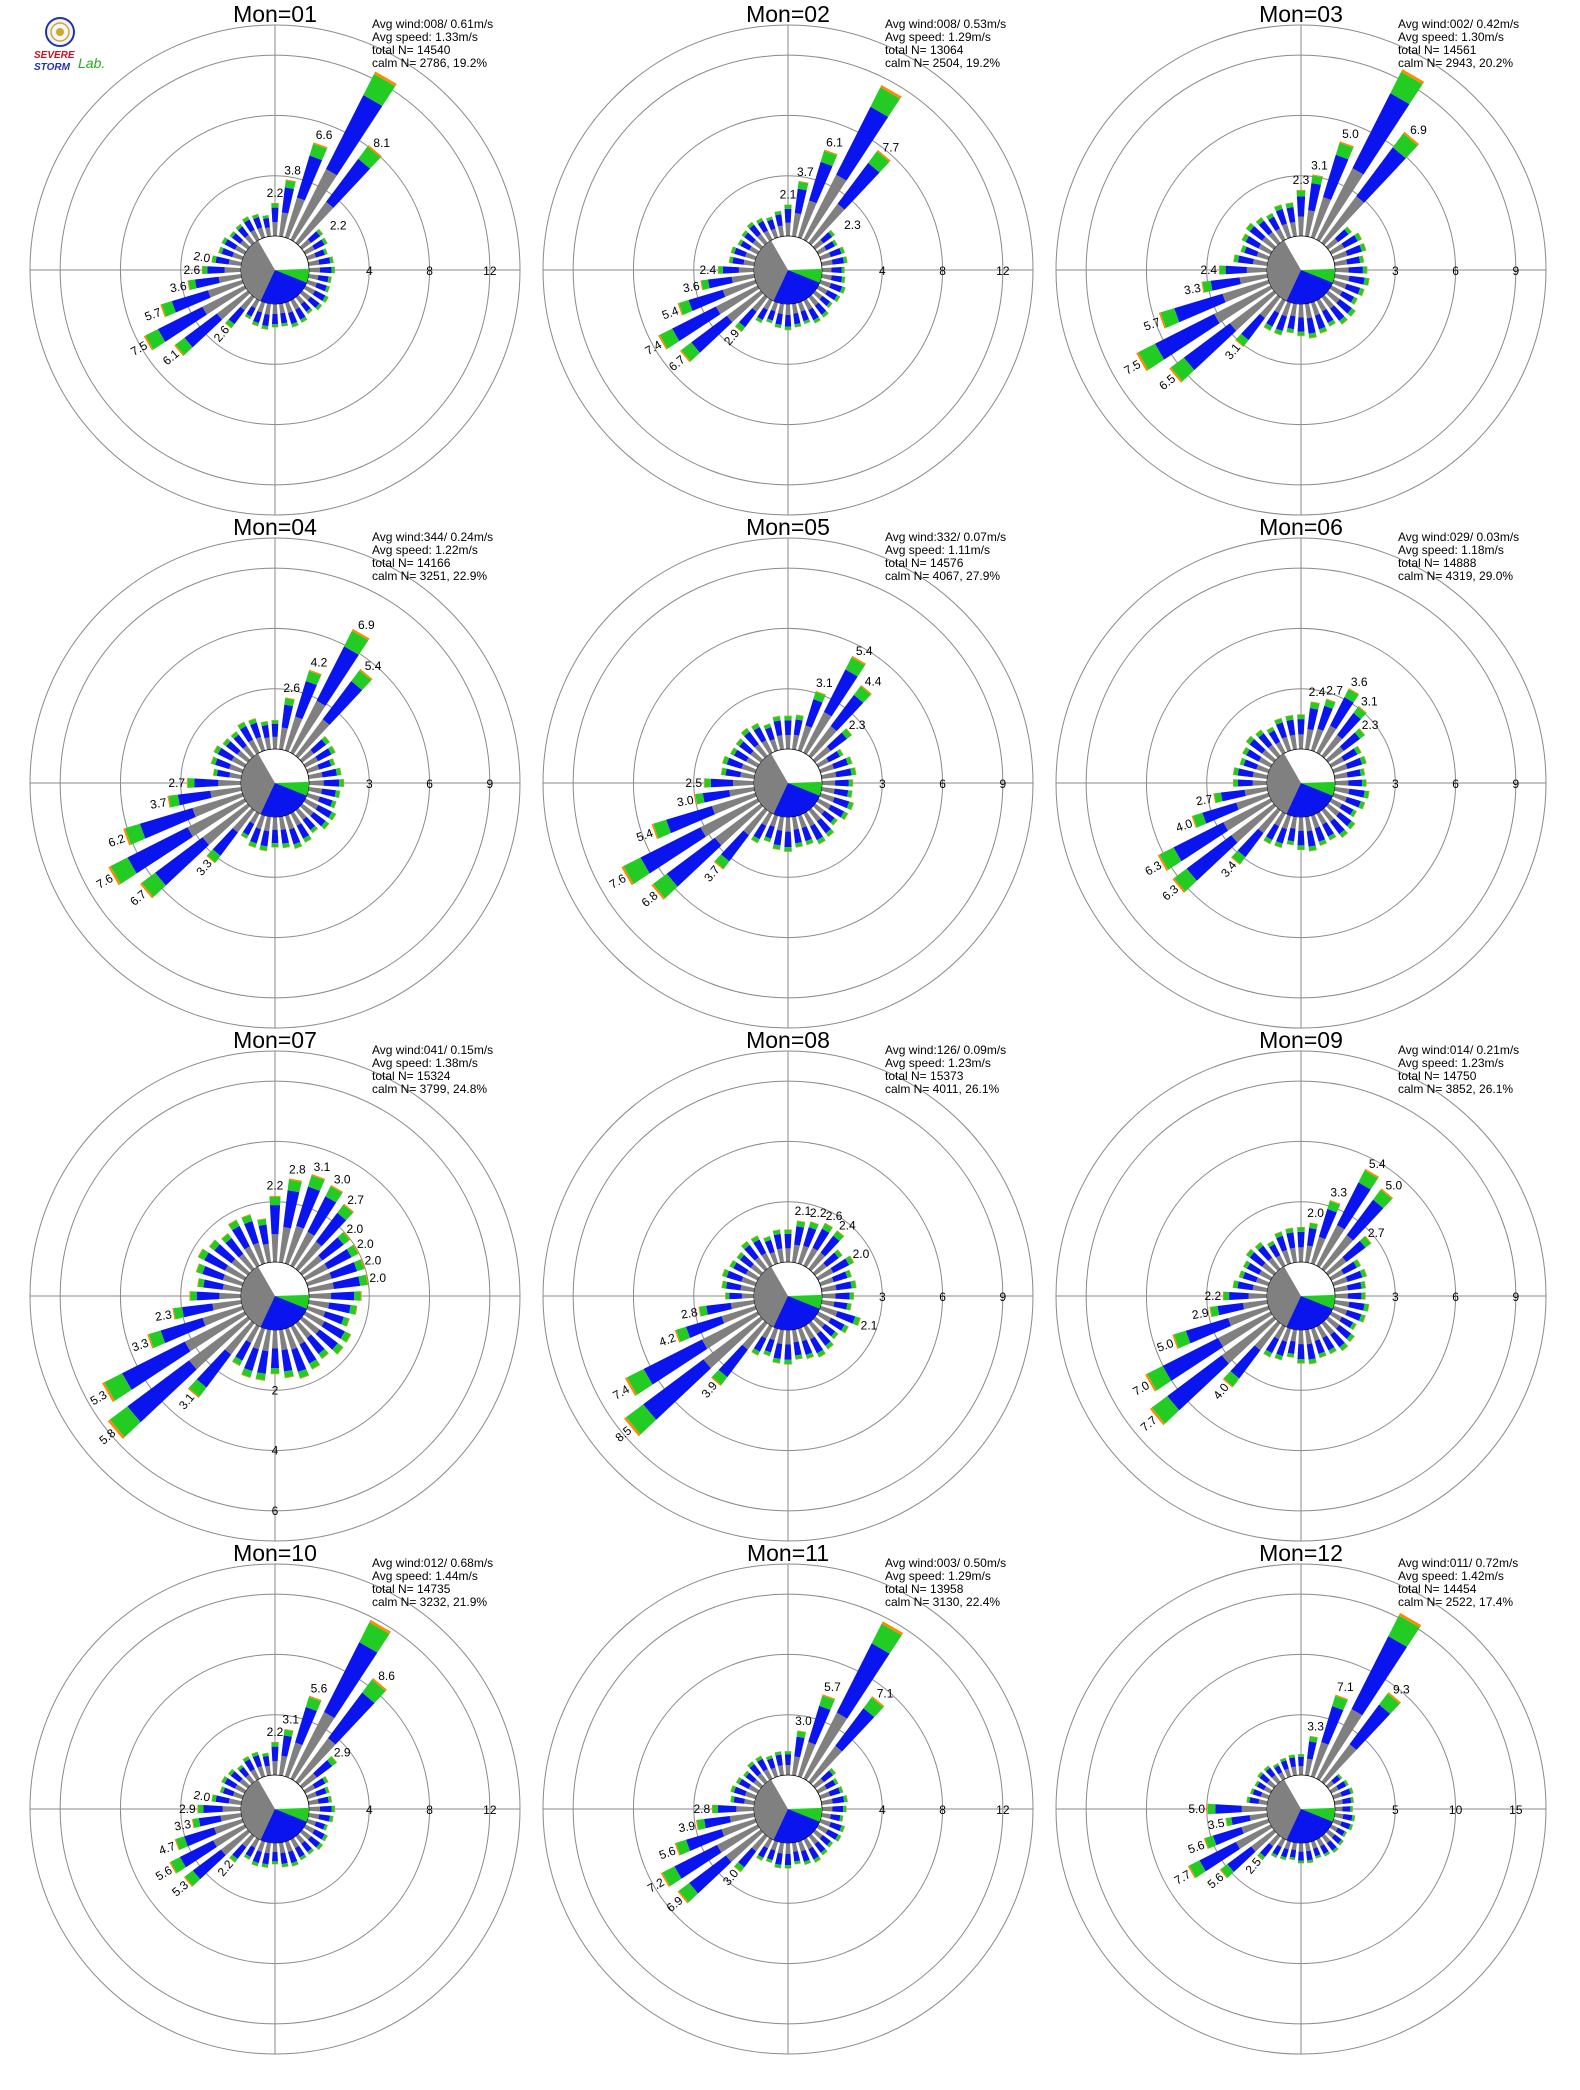 The height and width of the screenshot is (2090, 1580). What do you see at coordinates (1437, 563) in the screenshot?
I see `panel-stat-line: total N= 14888` at bounding box center [1437, 563].